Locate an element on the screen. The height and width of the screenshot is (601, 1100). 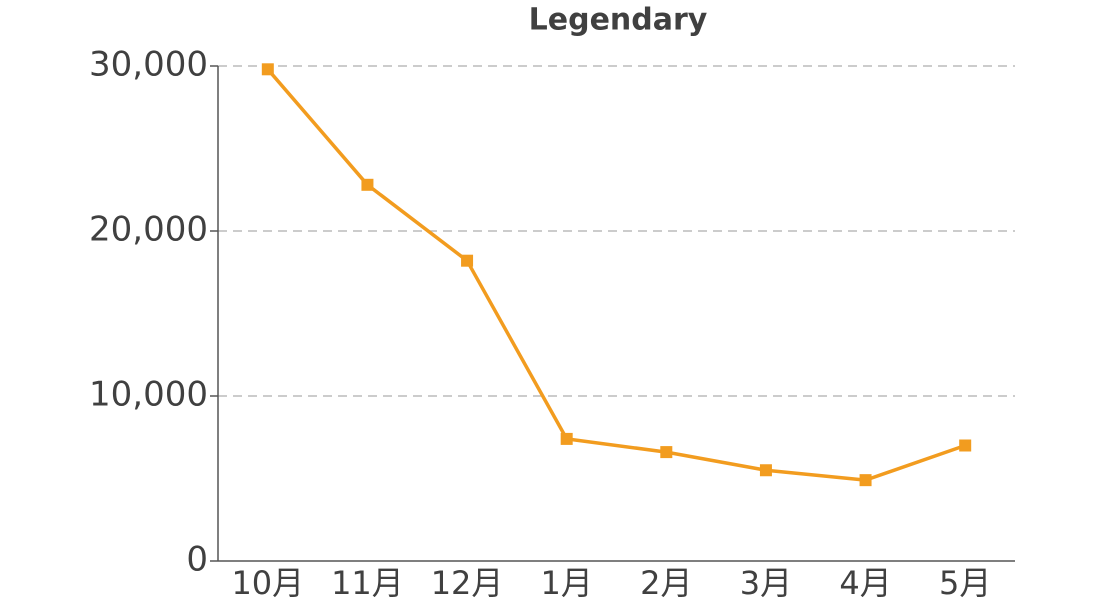
y-tick-label: 30,000 is located at coordinates (148, 65).